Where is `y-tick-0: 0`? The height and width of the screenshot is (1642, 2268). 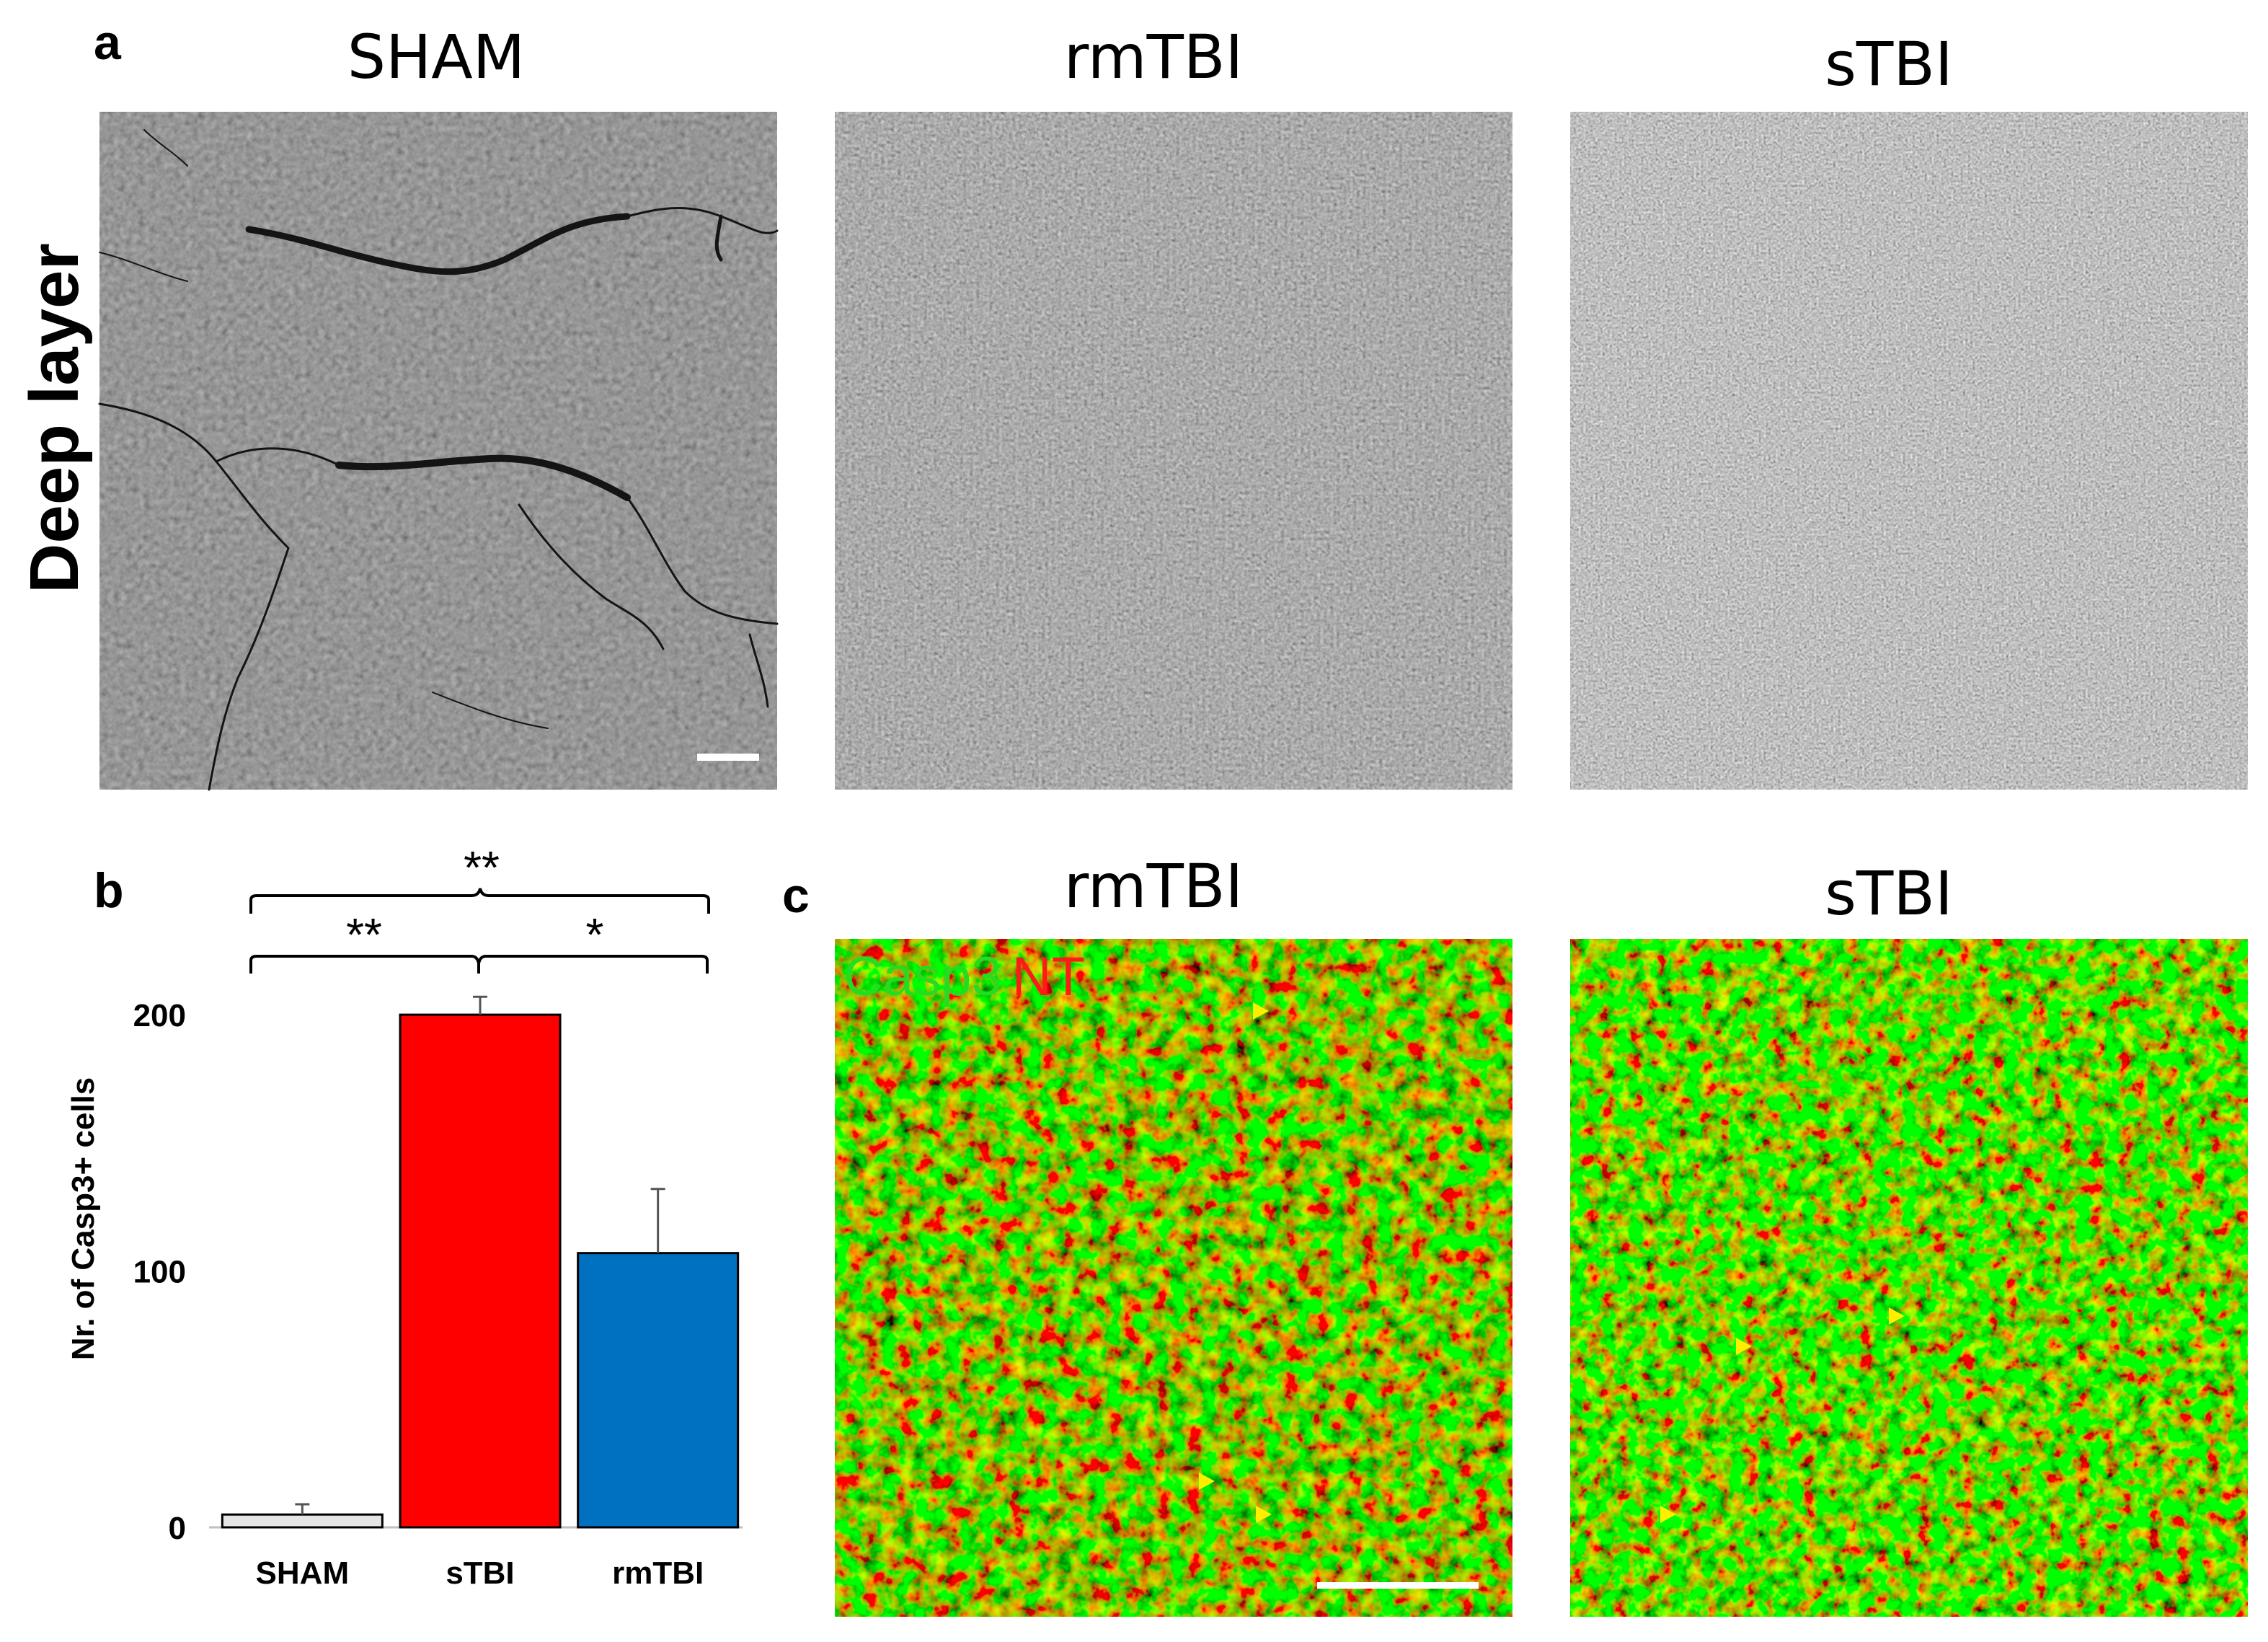
y-tick-0: 0 is located at coordinates (177, 1529).